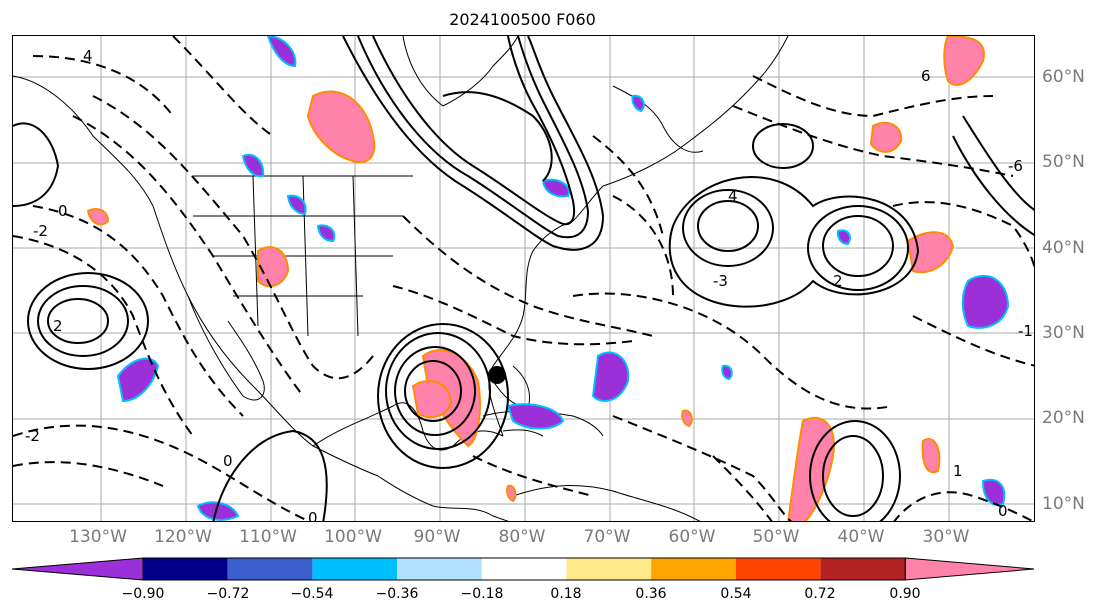 This screenshot has width=1105, height=615. What do you see at coordinates (1063, 504) in the screenshot?
I see `lat-label: 10°N` at bounding box center [1063, 504].